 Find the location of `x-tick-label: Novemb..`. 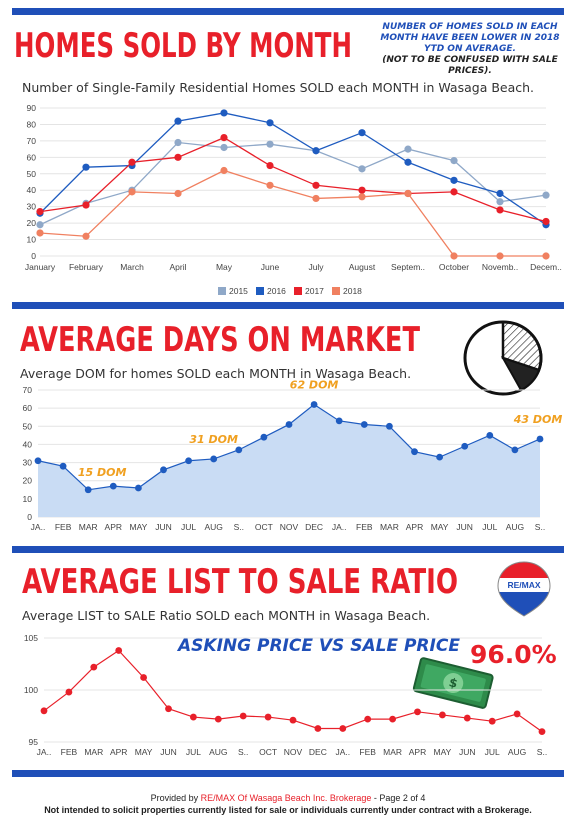

x-tick-label: Novemb.. is located at coordinates (500, 267).